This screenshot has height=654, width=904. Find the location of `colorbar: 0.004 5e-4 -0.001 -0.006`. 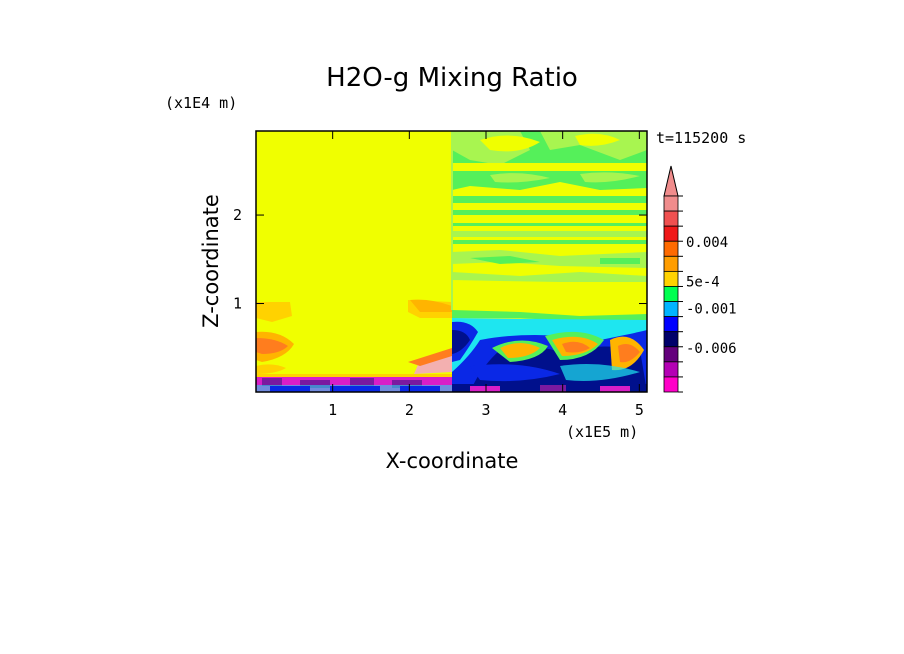

colorbar: 0.004 5e-4 -0.001 -0.006 is located at coordinates (700, 279).